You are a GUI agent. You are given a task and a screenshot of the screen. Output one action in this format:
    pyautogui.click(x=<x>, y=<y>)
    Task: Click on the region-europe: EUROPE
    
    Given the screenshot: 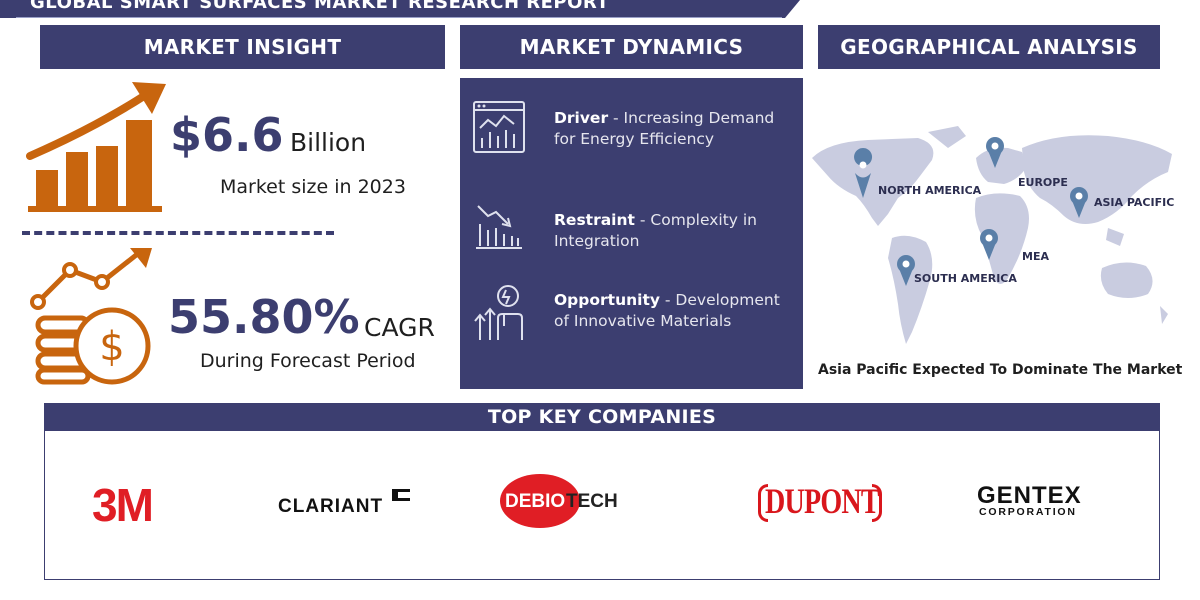 What is the action you would take?
    pyautogui.click(x=1043, y=182)
    